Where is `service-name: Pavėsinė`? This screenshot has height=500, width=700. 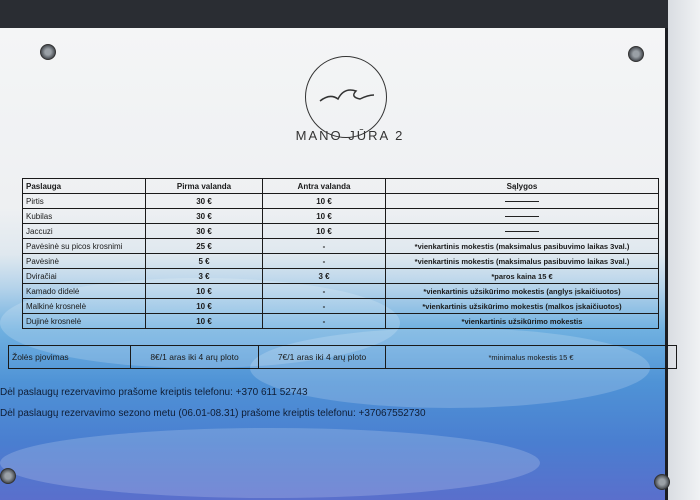 service-name: Pavėsinė is located at coordinates (84, 261).